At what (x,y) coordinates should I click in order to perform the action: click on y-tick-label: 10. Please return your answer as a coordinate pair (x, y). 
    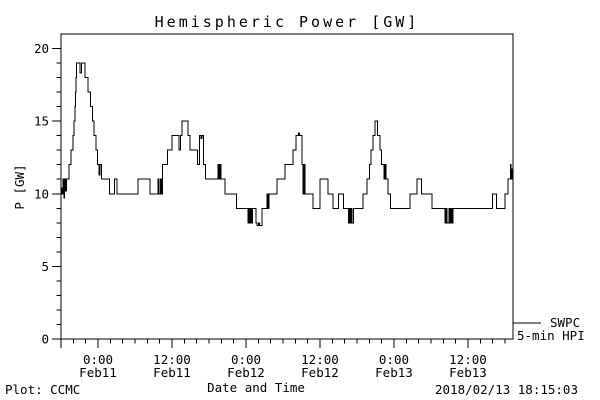
    Looking at the image, I should click on (41, 193).